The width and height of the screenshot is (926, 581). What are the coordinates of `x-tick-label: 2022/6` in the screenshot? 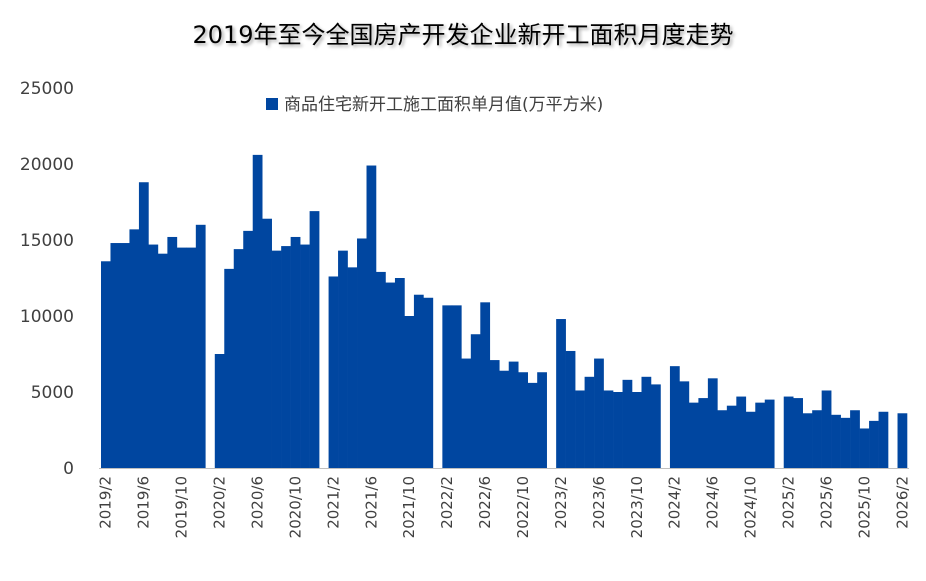 It's located at (485, 502).